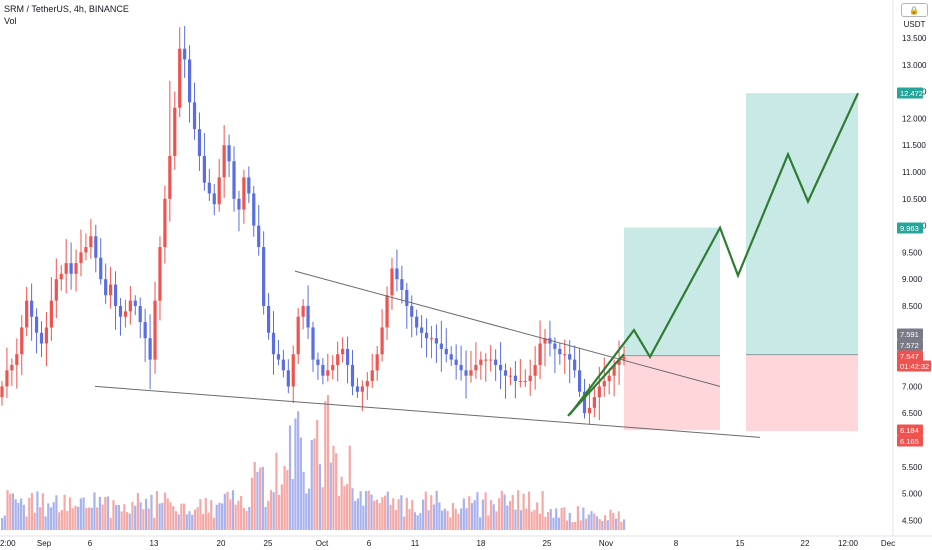  What do you see at coordinates (427, 411) in the screenshot?
I see `wedge-lower-line` at bounding box center [427, 411].